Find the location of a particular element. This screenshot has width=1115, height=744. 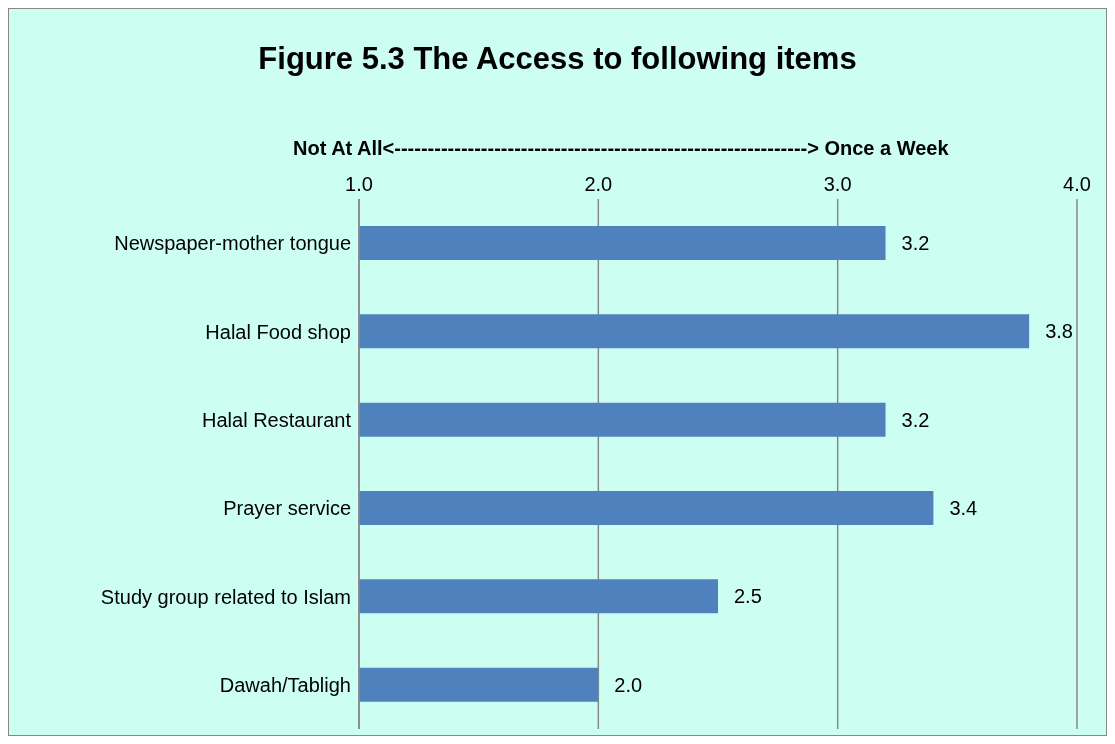

x-tick-label: 3.0 is located at coordinates (837, 184).